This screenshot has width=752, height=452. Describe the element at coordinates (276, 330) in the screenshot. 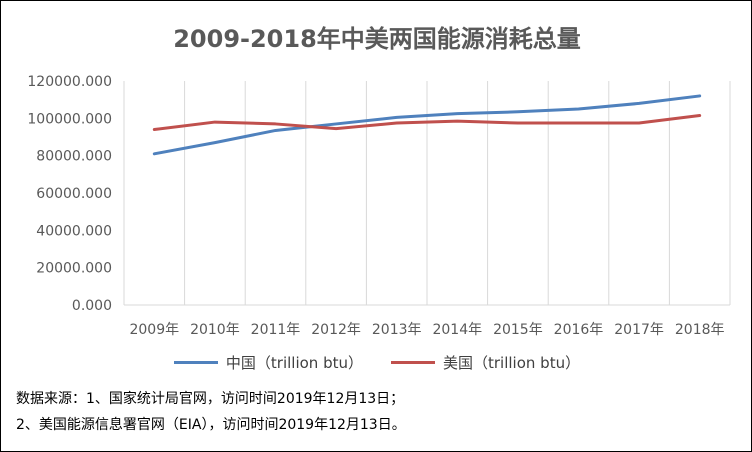

I see `x-tick-label: 2011年` at that location.